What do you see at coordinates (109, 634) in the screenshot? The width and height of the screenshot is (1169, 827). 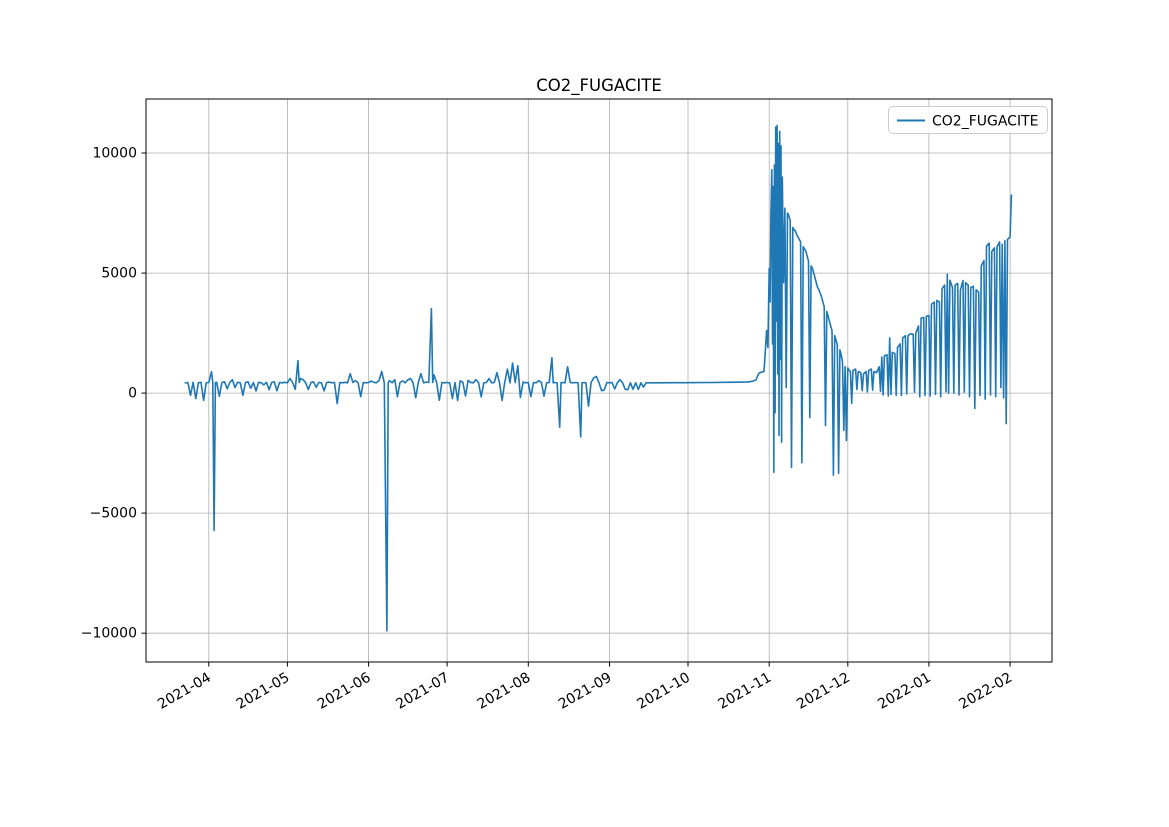 I see `y-tick-label: −10000` at bounding box center [109, 634].